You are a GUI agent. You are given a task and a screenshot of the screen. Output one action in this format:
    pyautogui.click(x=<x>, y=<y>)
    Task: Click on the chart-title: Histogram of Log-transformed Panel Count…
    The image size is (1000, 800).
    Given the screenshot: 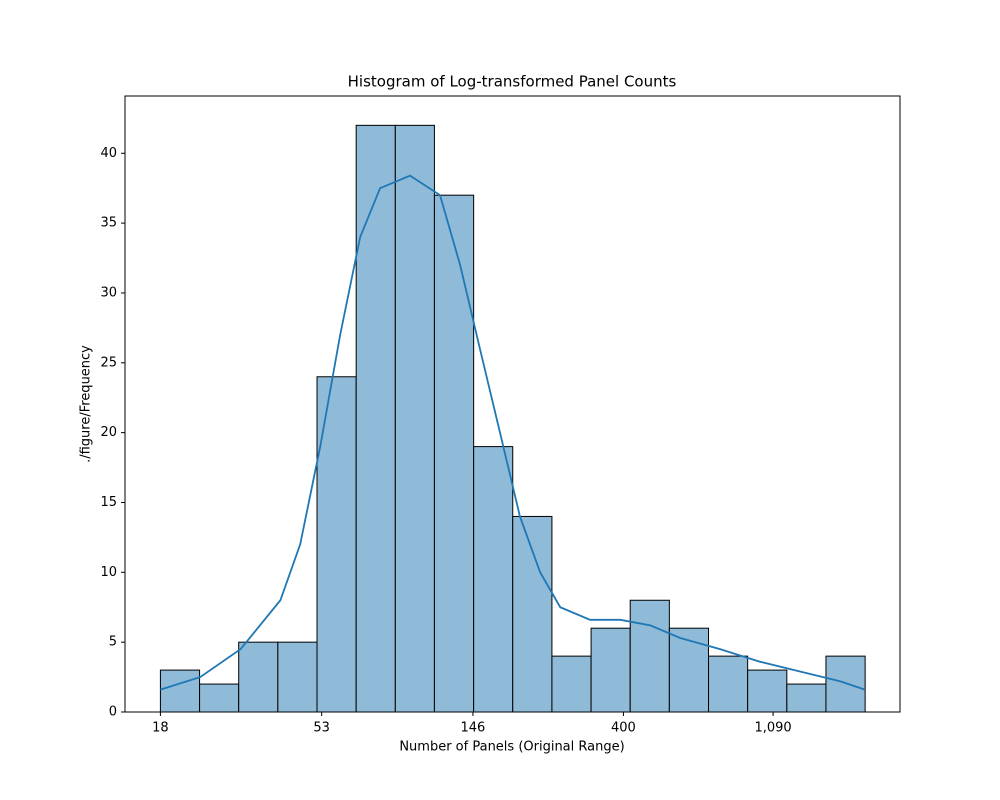 What is the action you would take?
    pyautogui.click(x=512, y=82)
    